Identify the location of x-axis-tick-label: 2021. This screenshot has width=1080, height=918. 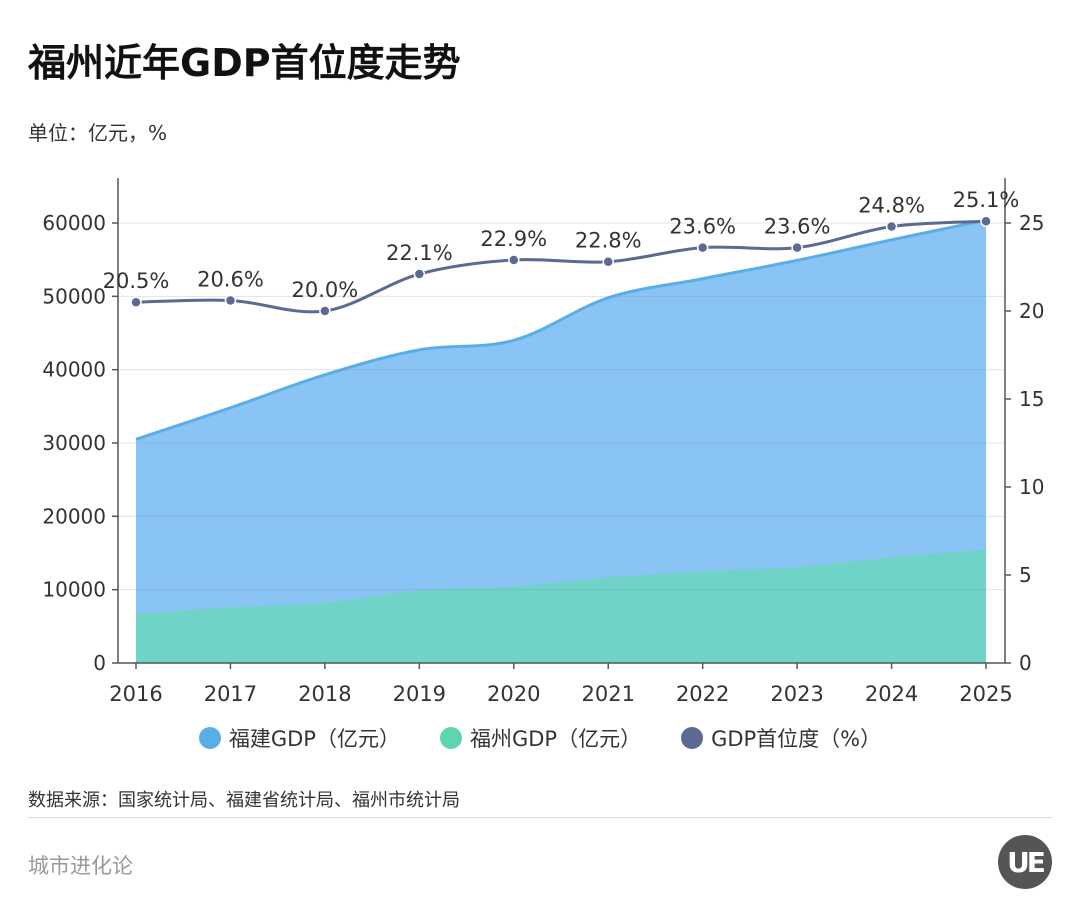
(607, 694).